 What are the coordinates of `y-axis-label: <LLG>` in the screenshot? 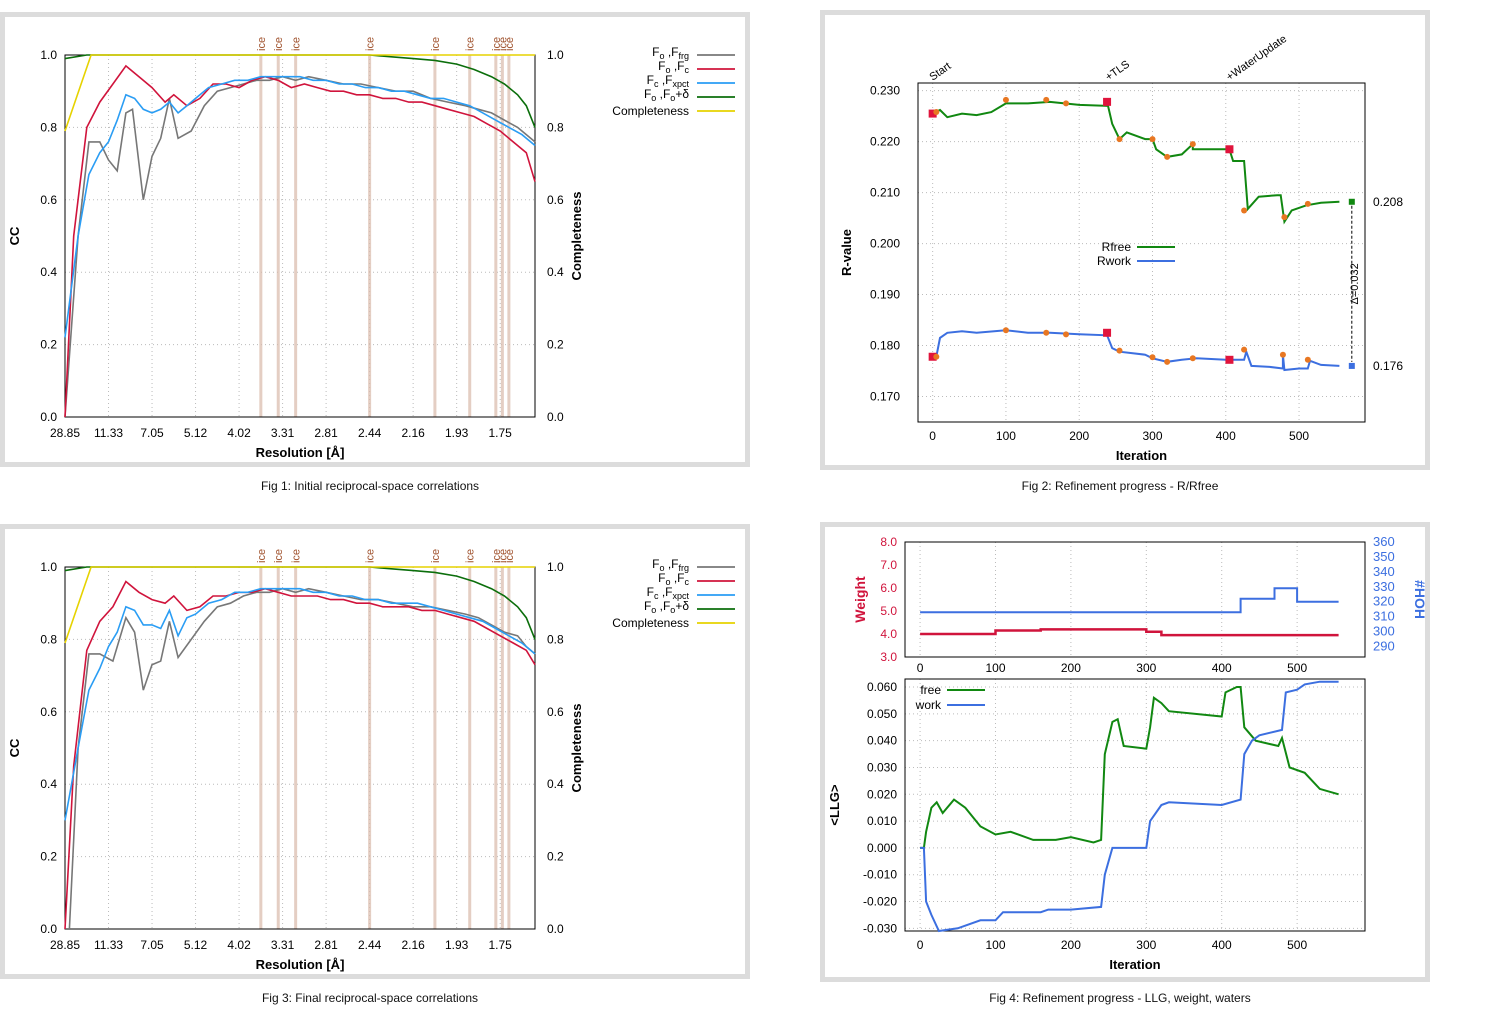 It's located at (834, 805).